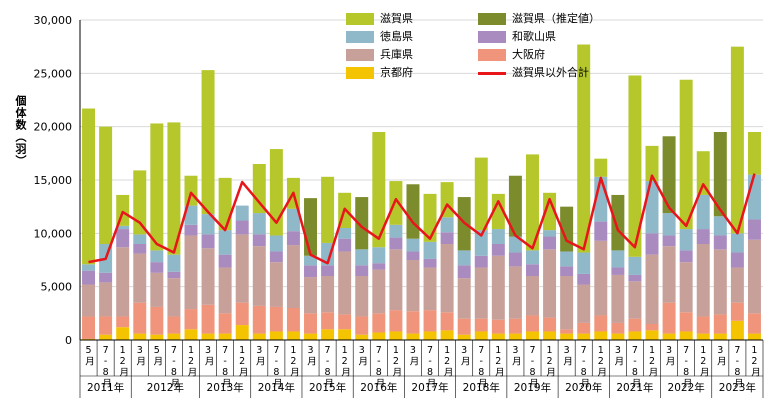 Image resolution: width=770 pixels, height=416 pixels. Describe the element at coordinates (379, 54) in the screenshot. I see `legend-item: 兵庫県` at that location.